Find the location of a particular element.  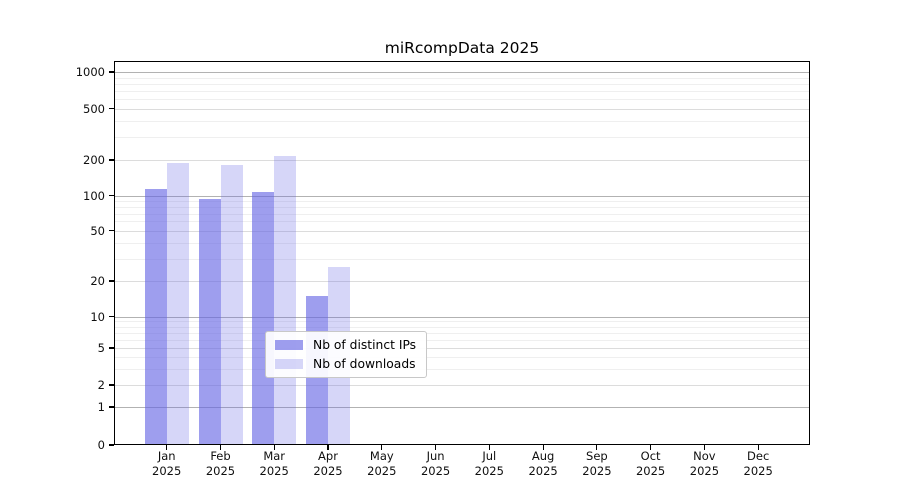

x-axis-tick-label-sep: Sep 2025 is located at coordinates (597, 463).